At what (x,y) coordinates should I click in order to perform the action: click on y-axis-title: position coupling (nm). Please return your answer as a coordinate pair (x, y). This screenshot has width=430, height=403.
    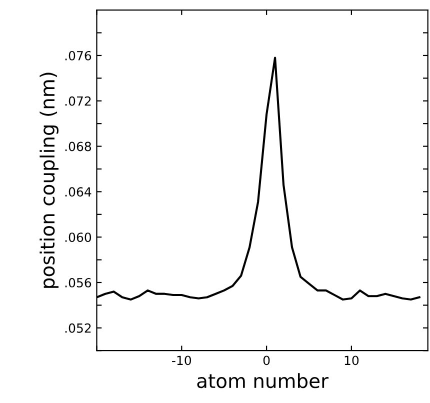
    Looking at the image, I should click on (49, 180).